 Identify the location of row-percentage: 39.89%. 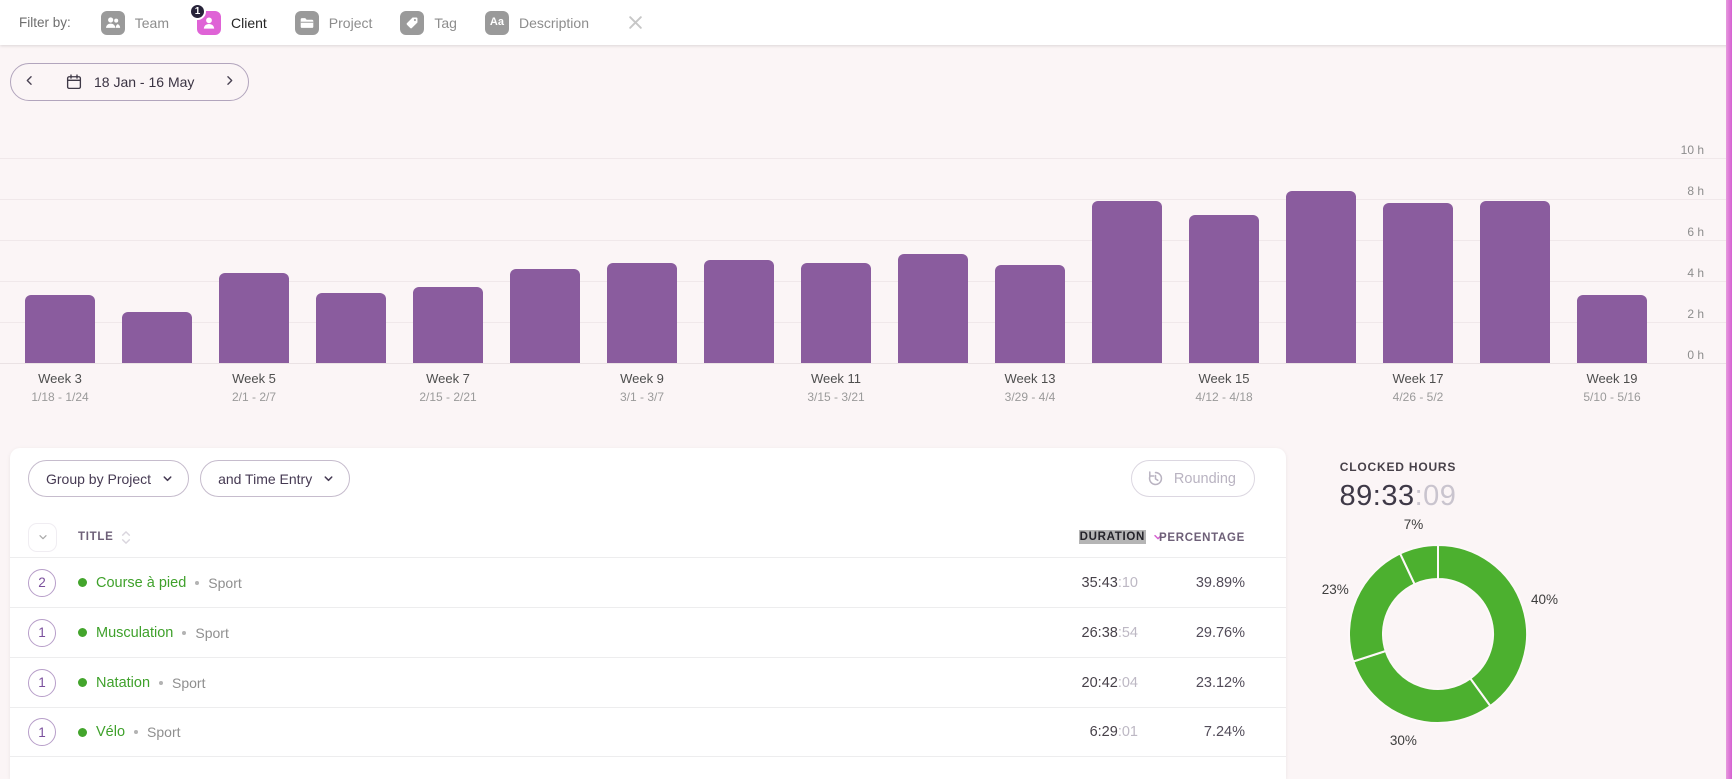
(1220, 582).